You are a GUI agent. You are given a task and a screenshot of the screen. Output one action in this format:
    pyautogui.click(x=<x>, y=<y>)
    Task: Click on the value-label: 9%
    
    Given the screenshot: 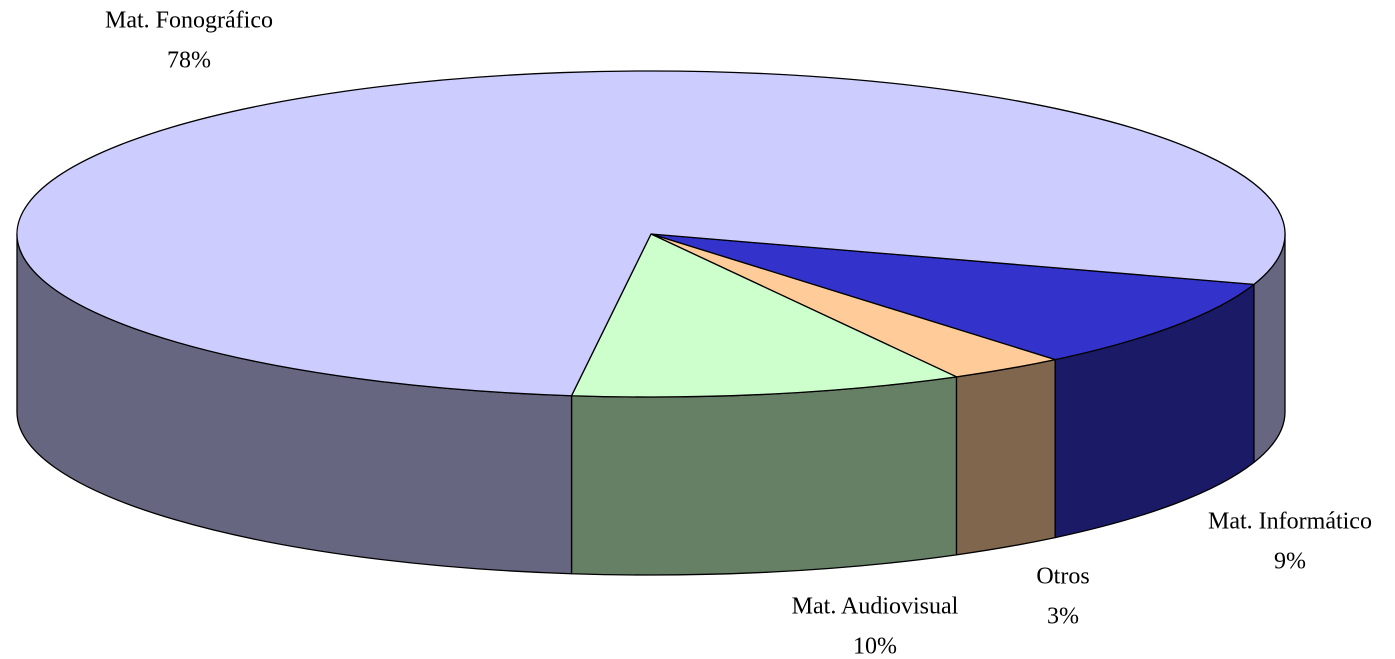 What is the action you would take?
    pyautogui.click(x=1290, y=562)
    